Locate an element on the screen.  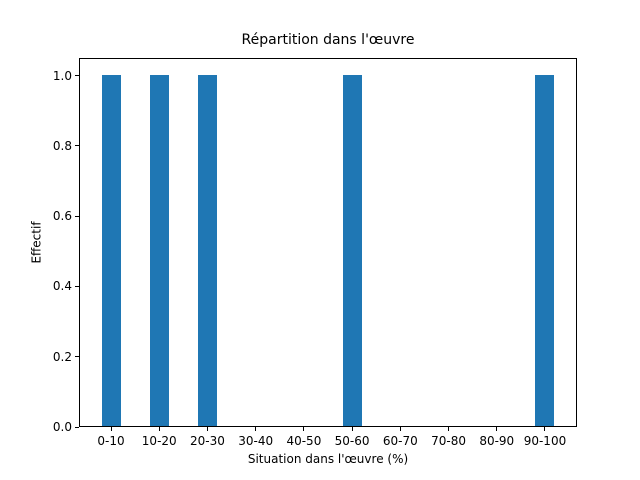
x-tick-label: 90-100 is located at coordinates (545, 441).